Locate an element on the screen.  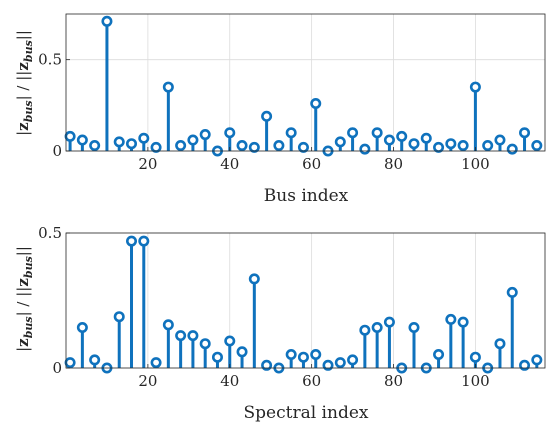
top-x-ticks: 20 40 60 80 100 is located at coordinates (314, 160).